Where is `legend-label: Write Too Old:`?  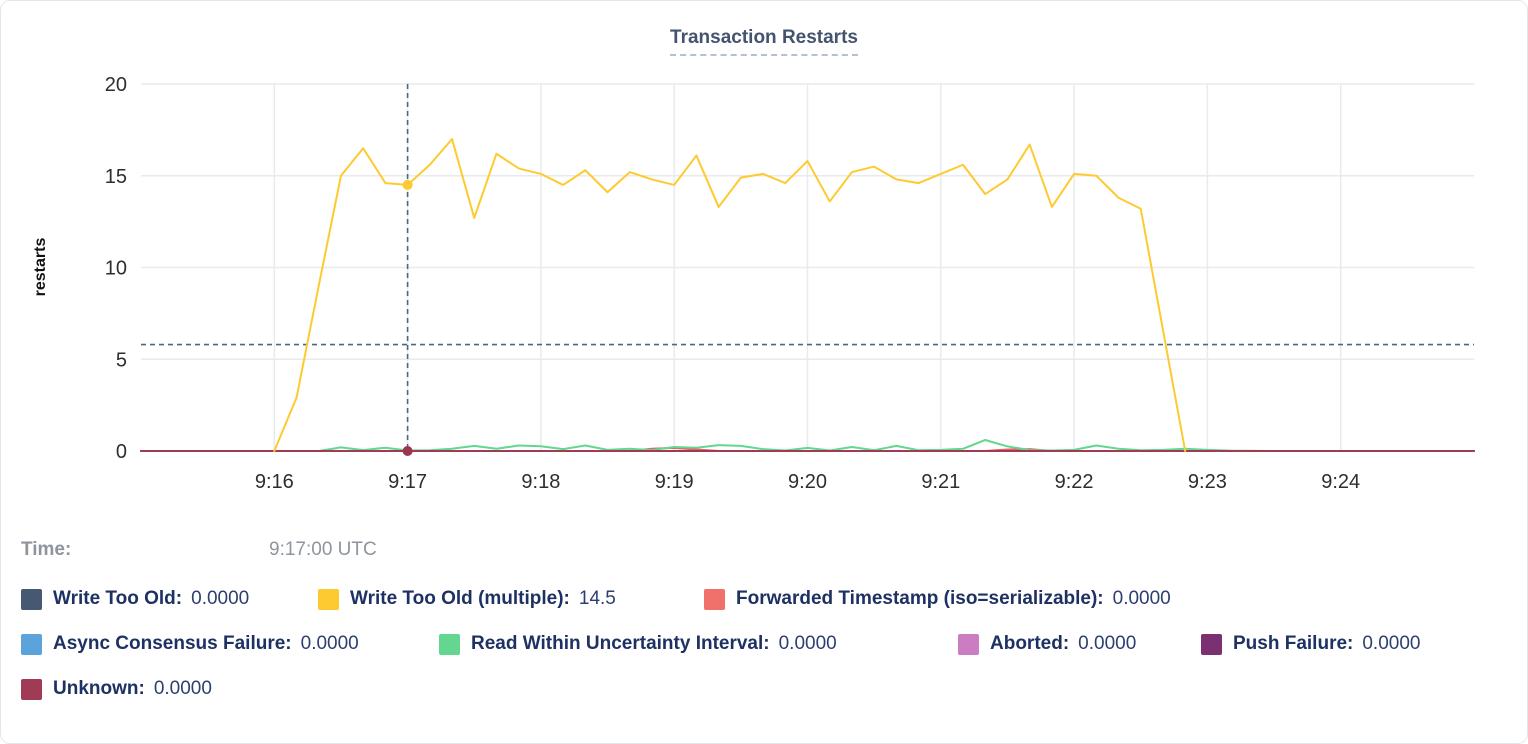
legend-label: Write Too Old: is located at coordinates (118, 598).